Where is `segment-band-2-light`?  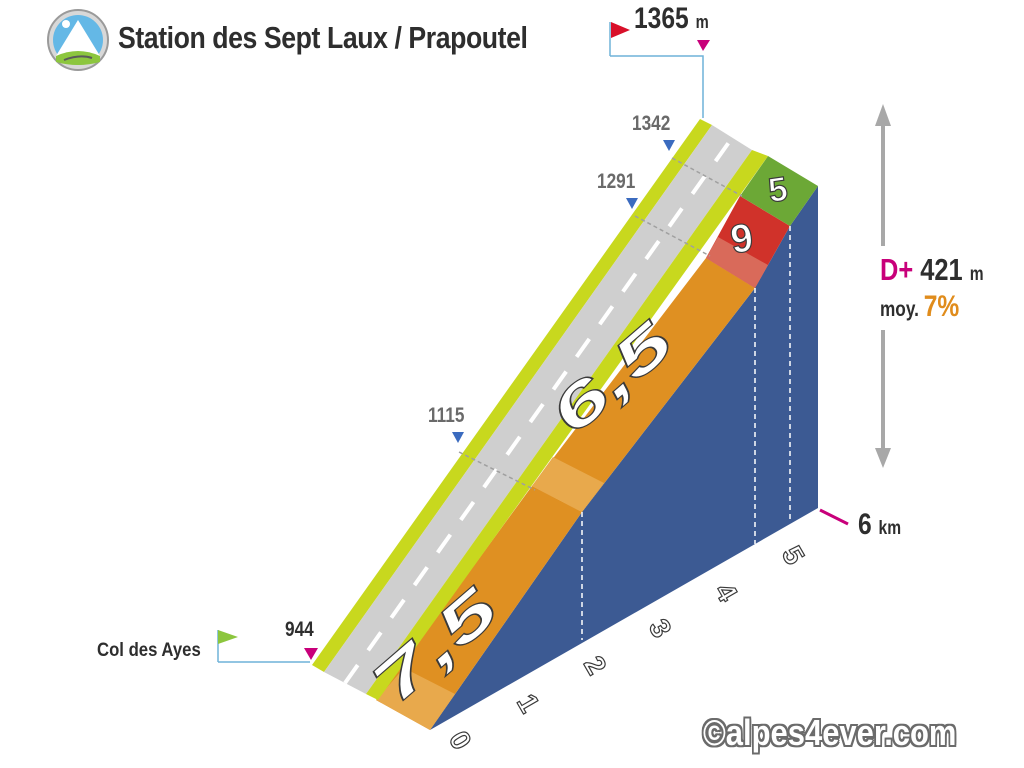
segment-band-2-light is located at coordinates (568, 484).